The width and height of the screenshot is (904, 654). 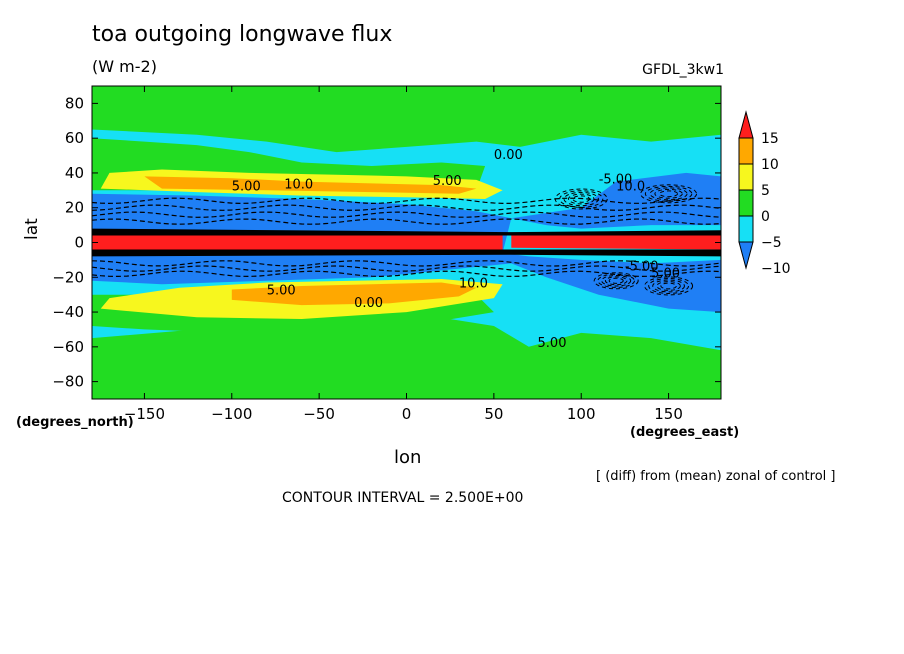 I want to click on y-tick-label: 0, so click(x=79, y=243).